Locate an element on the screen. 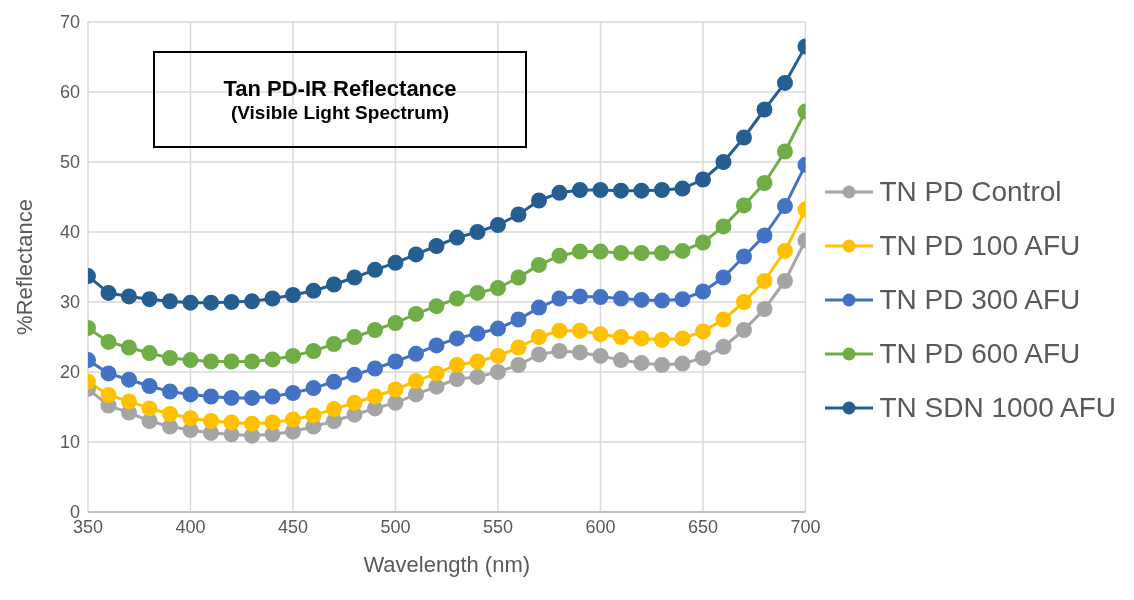  y-tick-label: 20 is located at coordinates (69, 372).